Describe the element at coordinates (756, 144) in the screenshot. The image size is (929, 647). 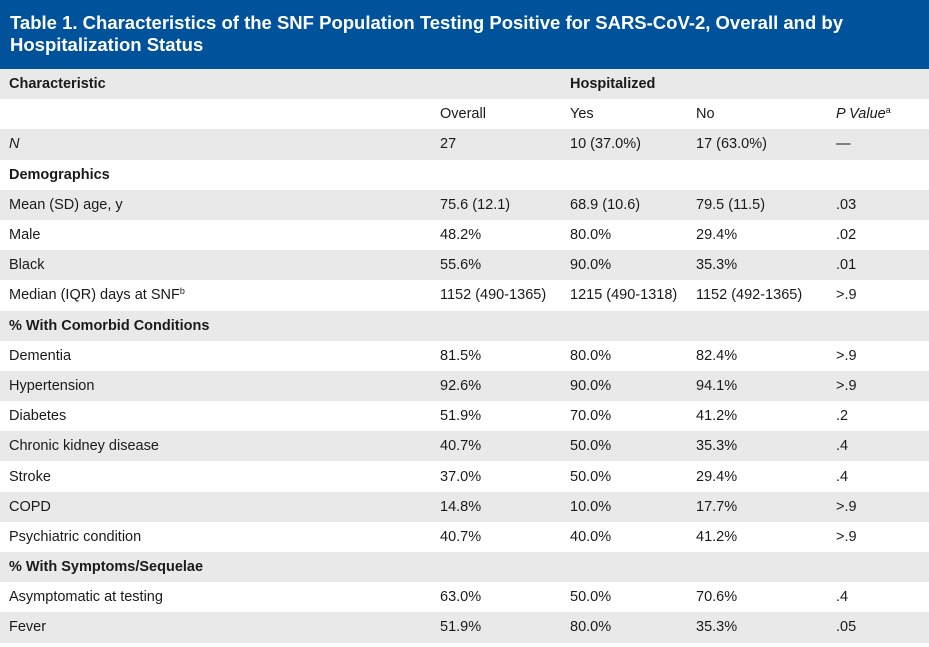
I see `cell-no: 17 (63.0%)` at that location.